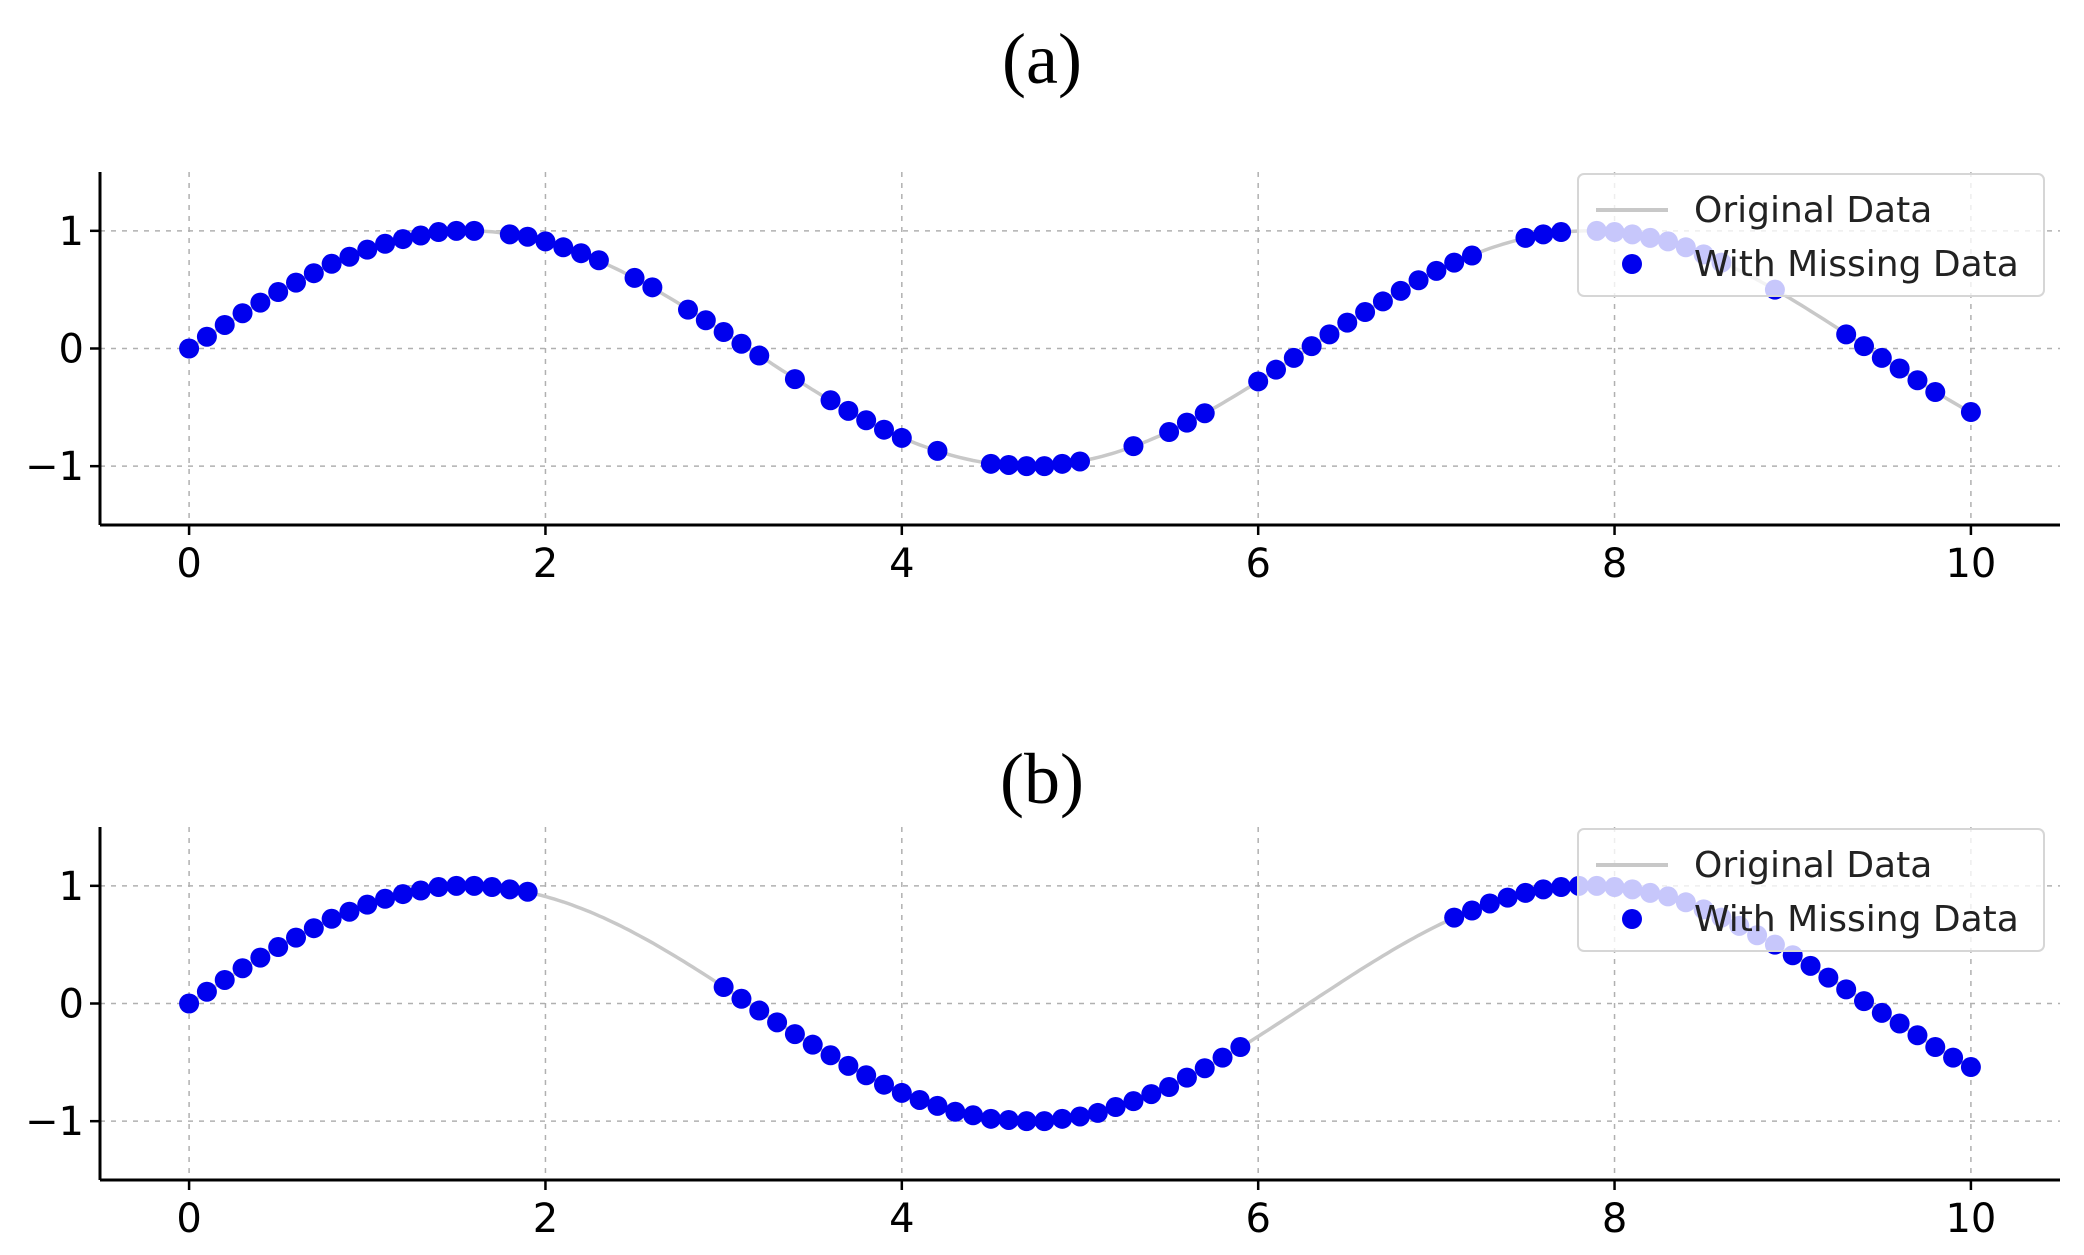  I want to click on legend: Original Data With Missing Data, so click(1811, 890).